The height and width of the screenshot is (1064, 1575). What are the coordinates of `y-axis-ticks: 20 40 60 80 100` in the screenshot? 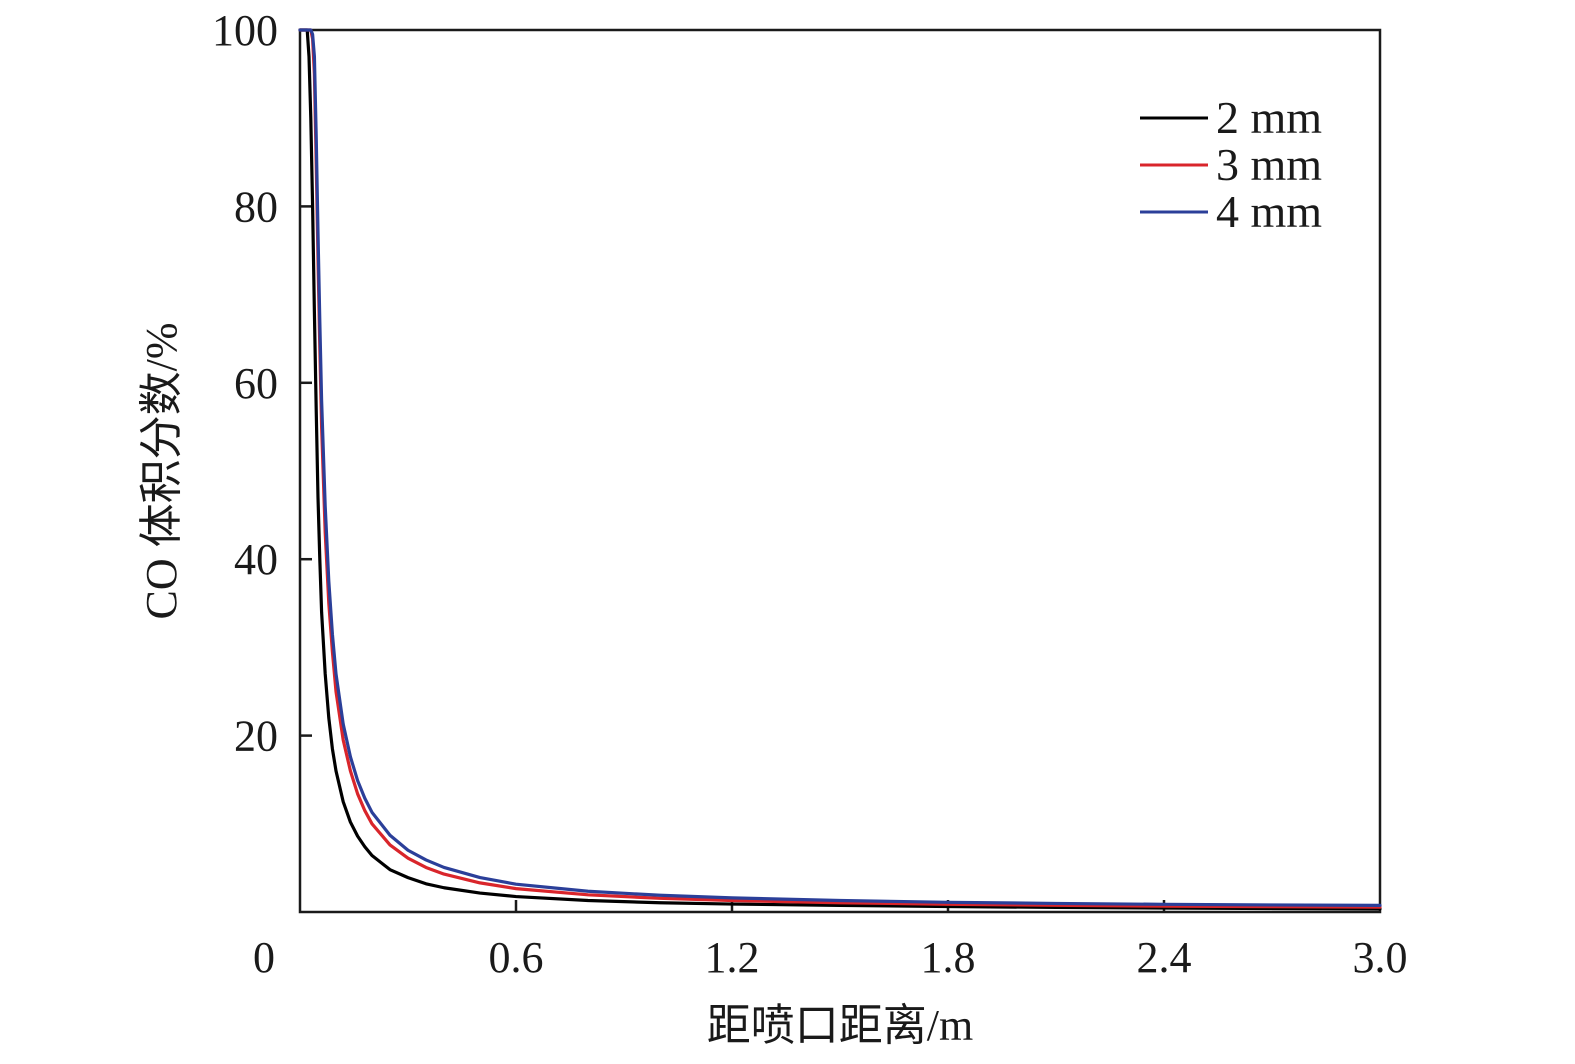 It's located at (262, 383).